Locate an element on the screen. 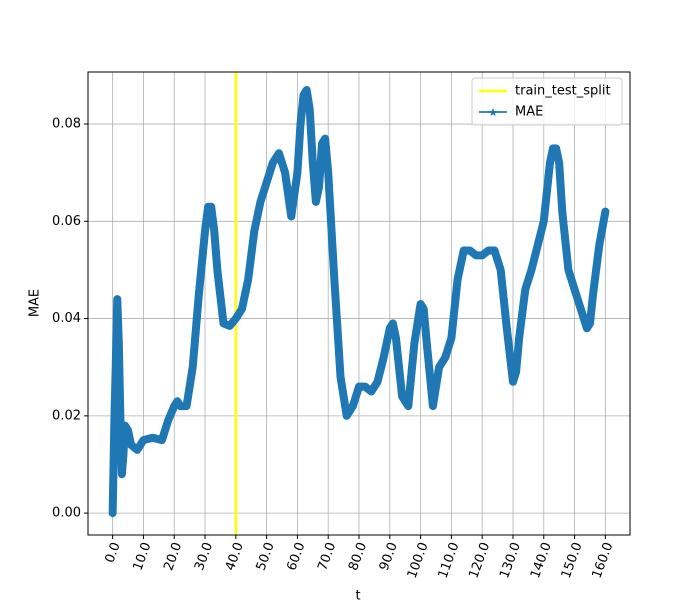 This screenshot has height=600, width=700. y-axis-label: MAE is located at coordinates (35, 303).